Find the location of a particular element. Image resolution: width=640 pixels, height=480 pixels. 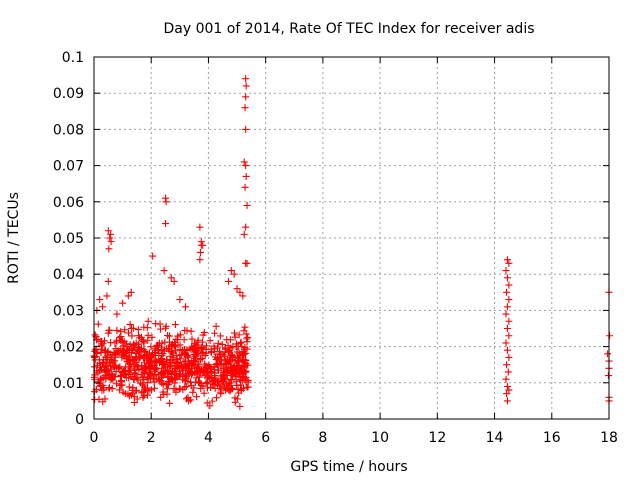

y-tick-label: 0.02 is located at coordinates (68, 348).